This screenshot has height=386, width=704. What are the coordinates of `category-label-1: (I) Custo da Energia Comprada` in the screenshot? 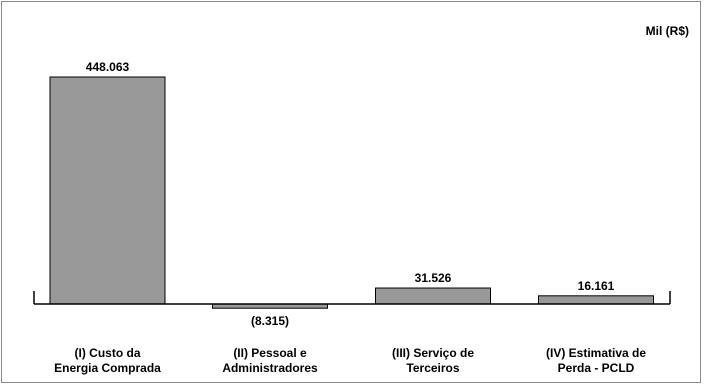 It's located at (107, 360).